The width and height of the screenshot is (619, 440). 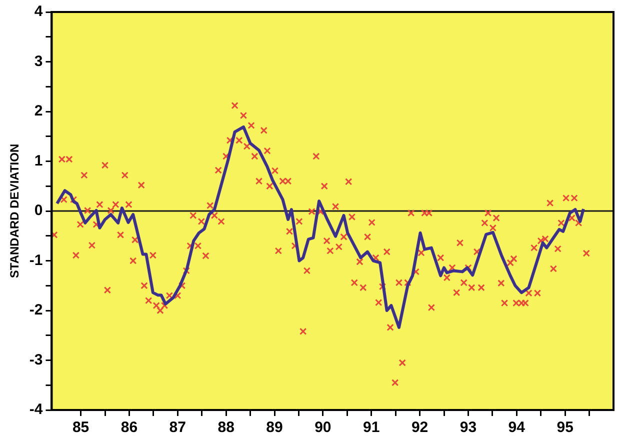 I want to click on y-tick-label: 1, so click(x=38, y=161).